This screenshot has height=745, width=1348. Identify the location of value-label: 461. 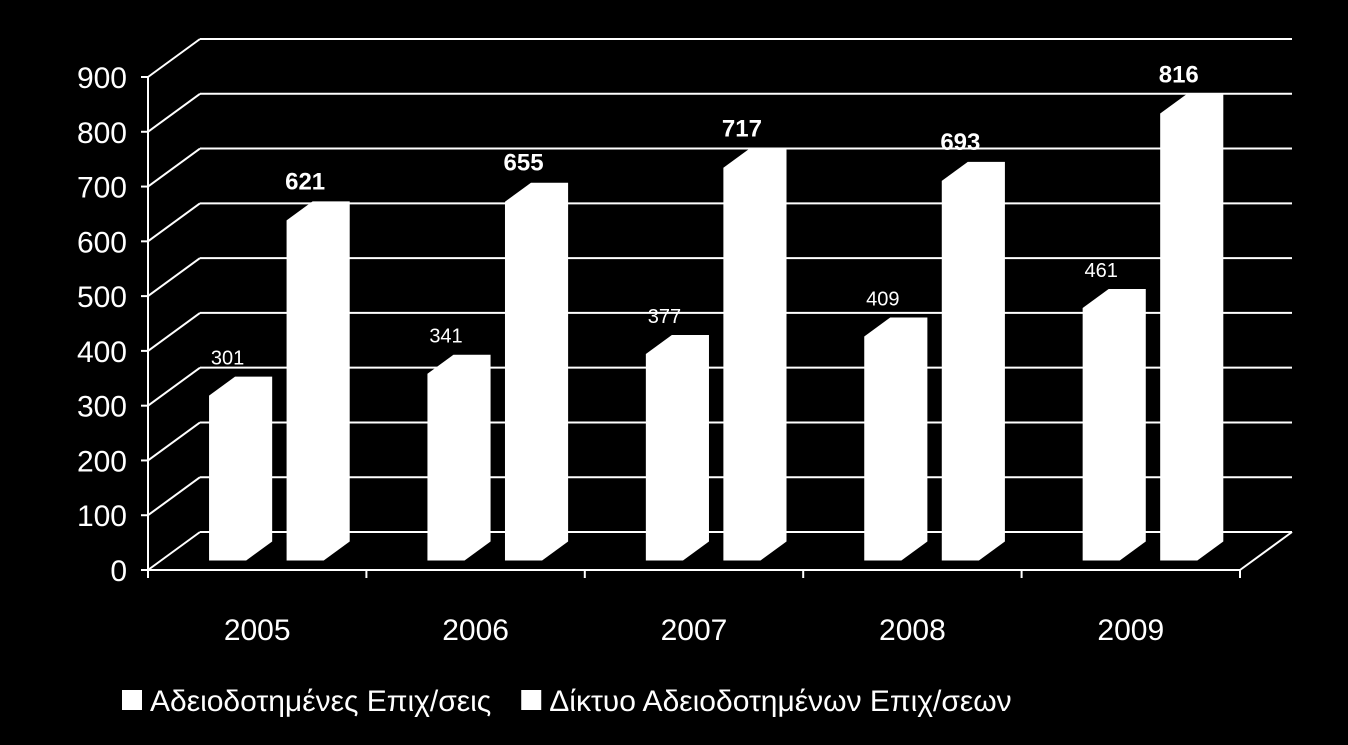
(1101, 271).